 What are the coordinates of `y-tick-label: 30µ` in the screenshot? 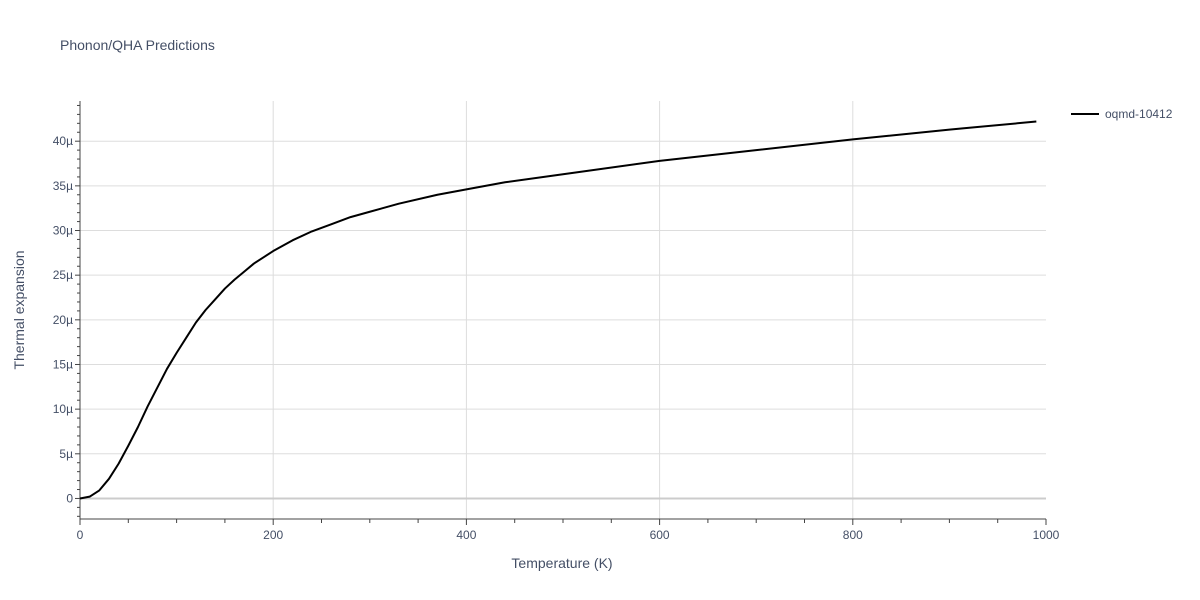 It's located at (63, 231).